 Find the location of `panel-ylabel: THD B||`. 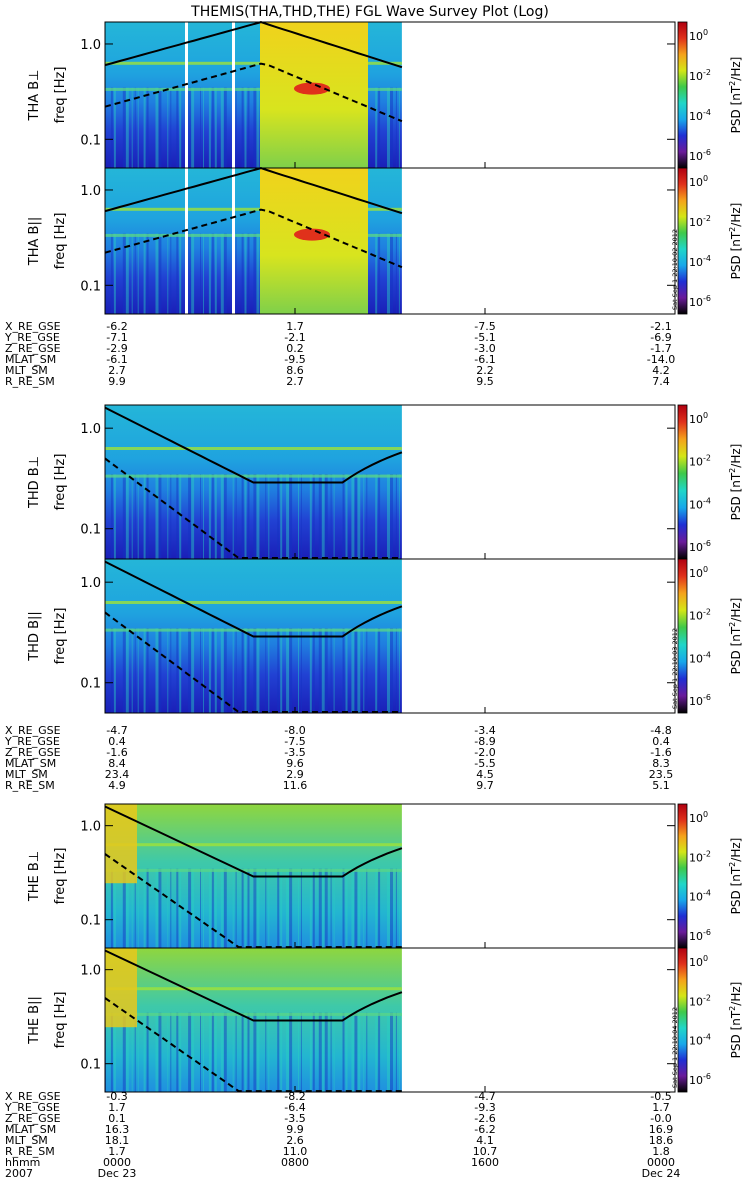

panel-ylabel: THD B|| is located at coordinates (34, 636).